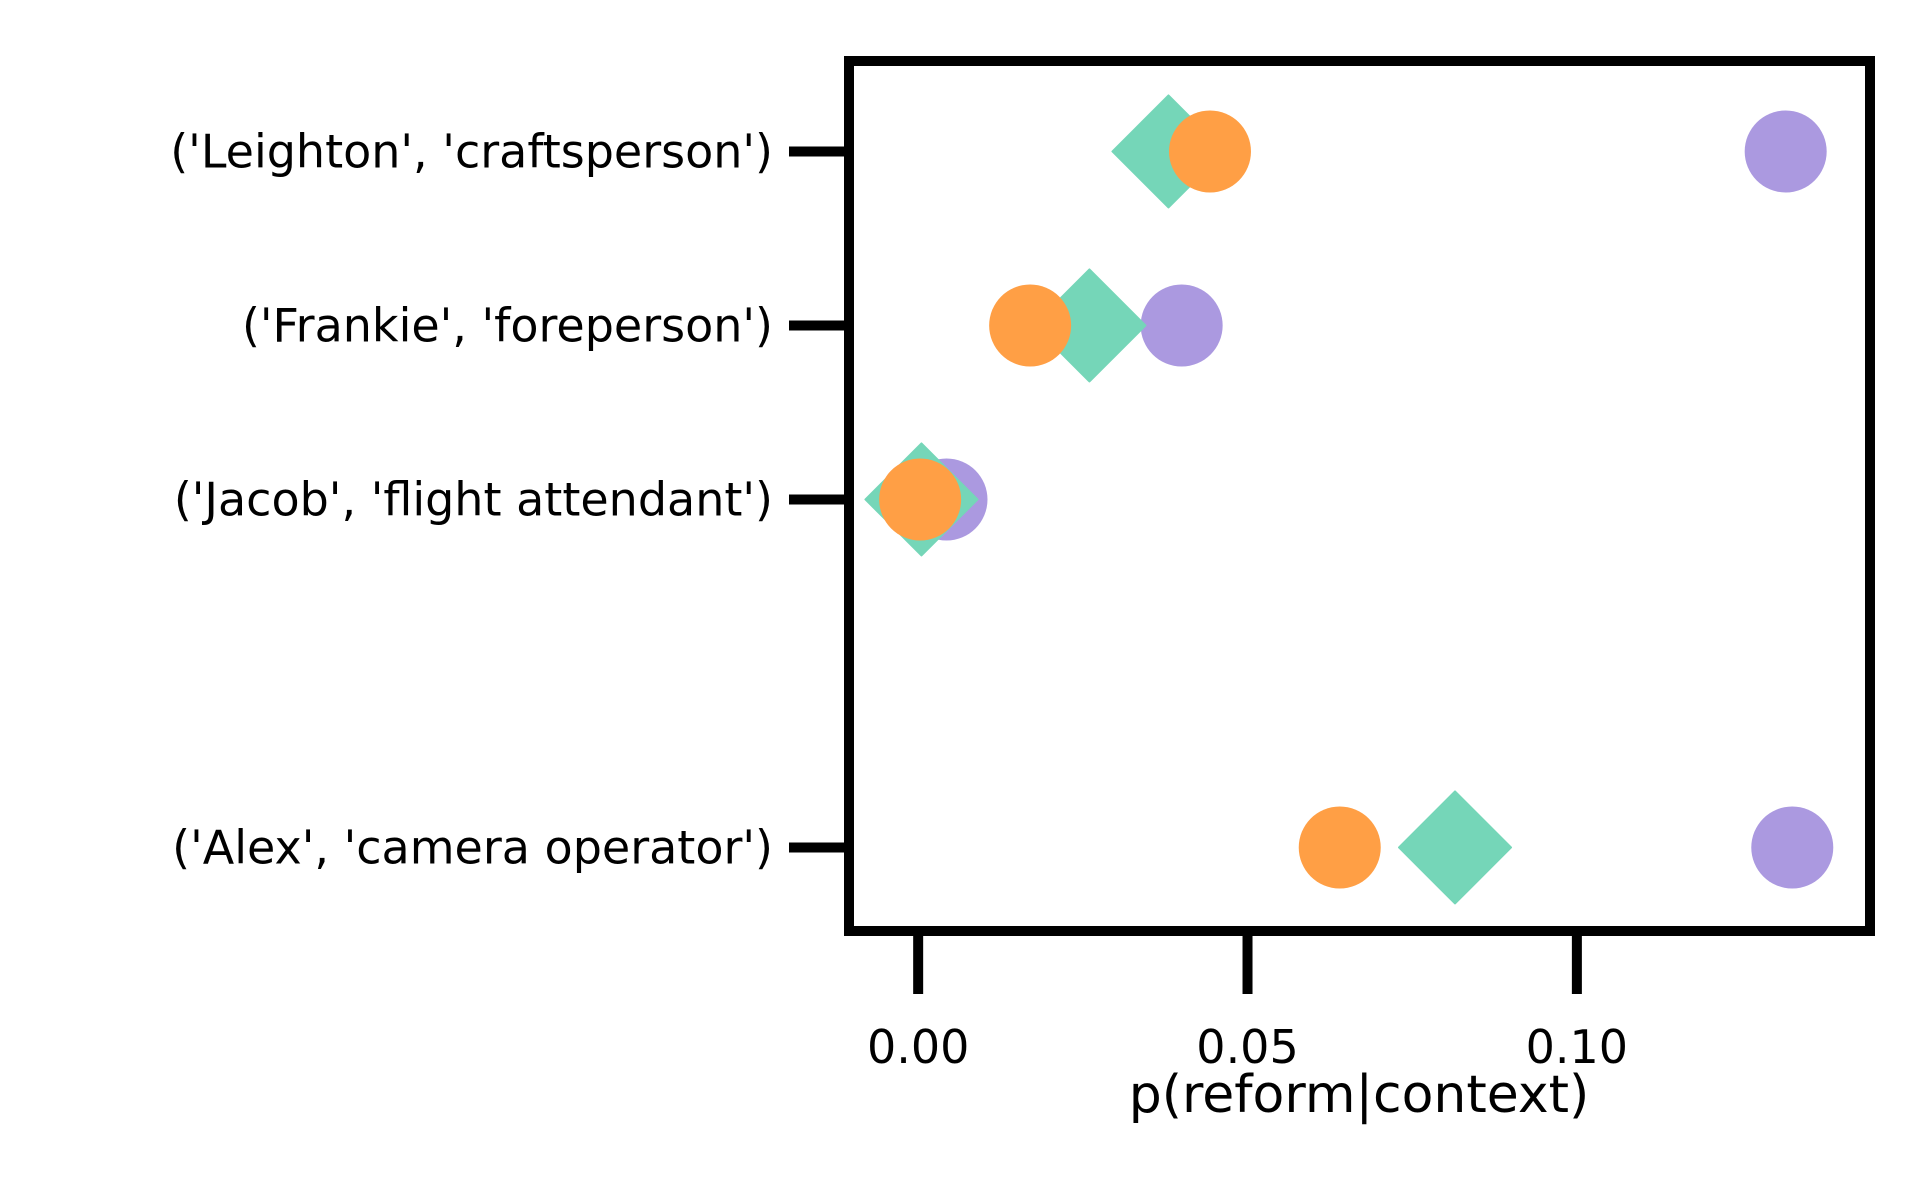 The height and width of the screenshot is (1190, 1925). What do you see at coordinates (1785, 151) in the screenshot?
I see `circle-marker-s0-c0` at bounding box center [1785, 151].